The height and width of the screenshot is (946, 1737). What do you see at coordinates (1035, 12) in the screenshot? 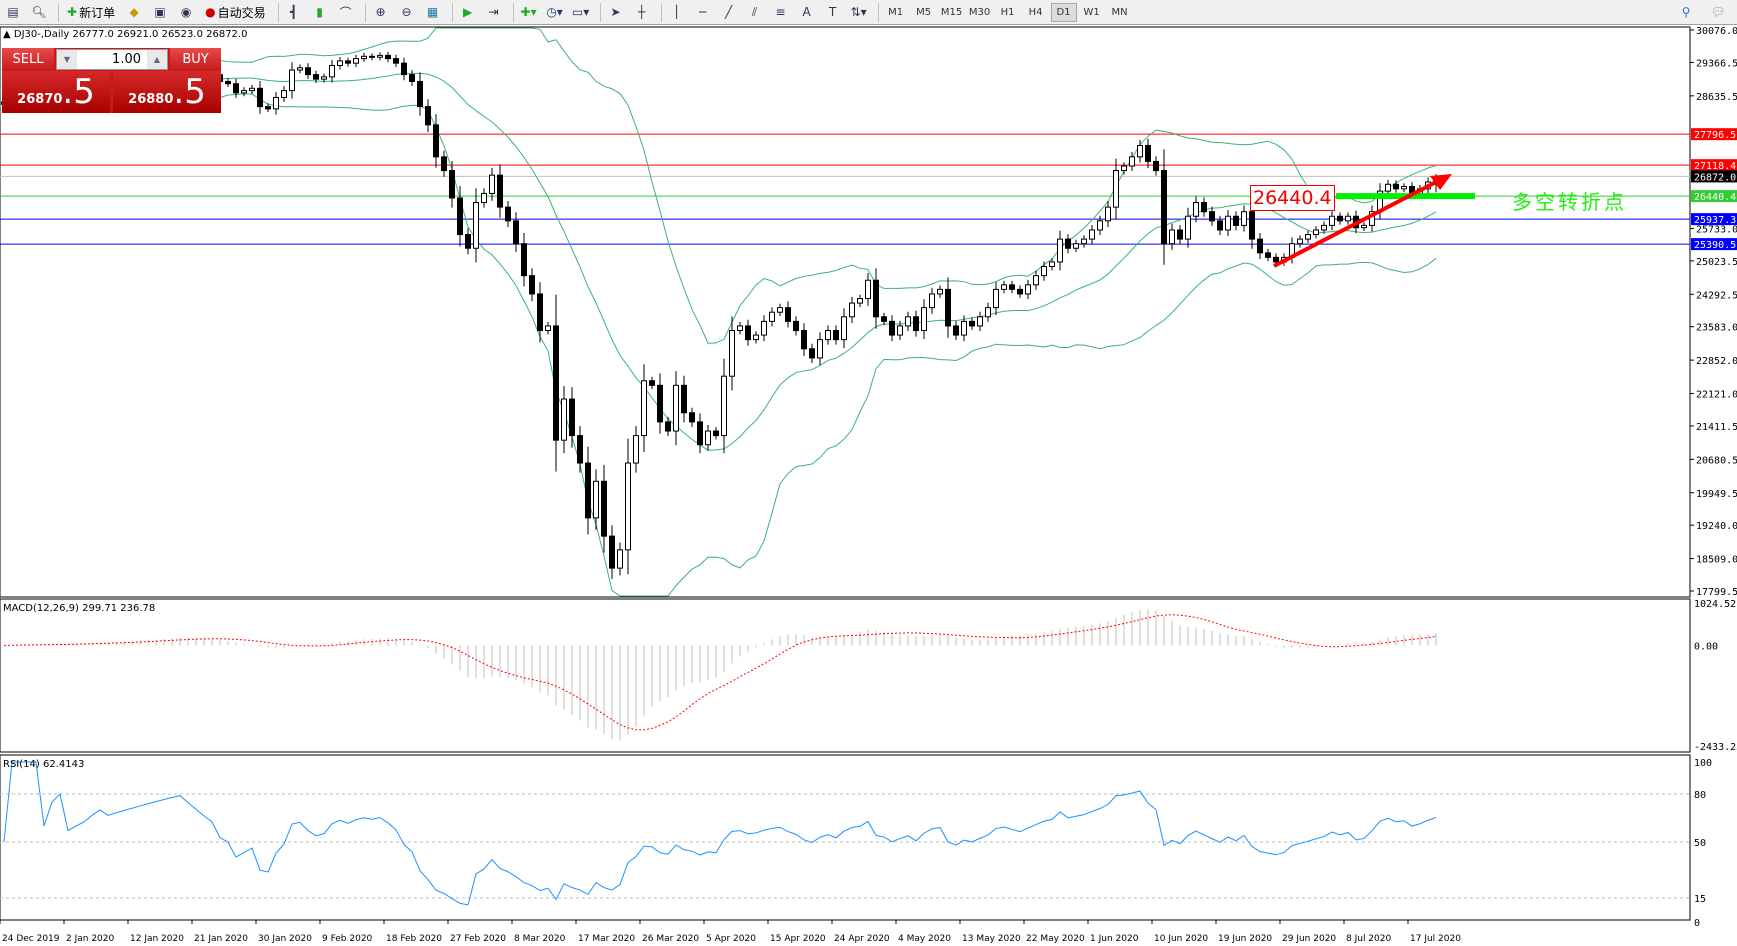
I see `timeframe-h4: H4` at bounding box center [1035, 12].